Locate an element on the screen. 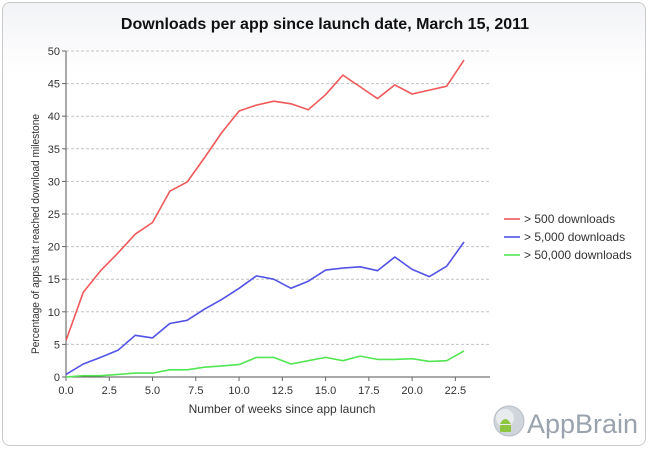 Image resolution: width=650 pixels, height=450 pixels. y-tick-label: 40 is located at coordinates (54, 117).